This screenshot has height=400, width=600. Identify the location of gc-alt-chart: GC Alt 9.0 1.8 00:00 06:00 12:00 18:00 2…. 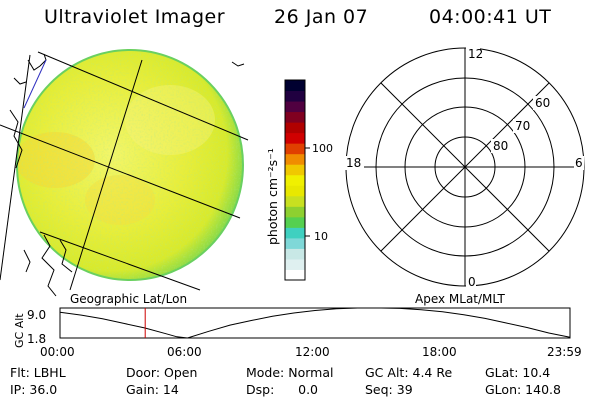
(297, 333).